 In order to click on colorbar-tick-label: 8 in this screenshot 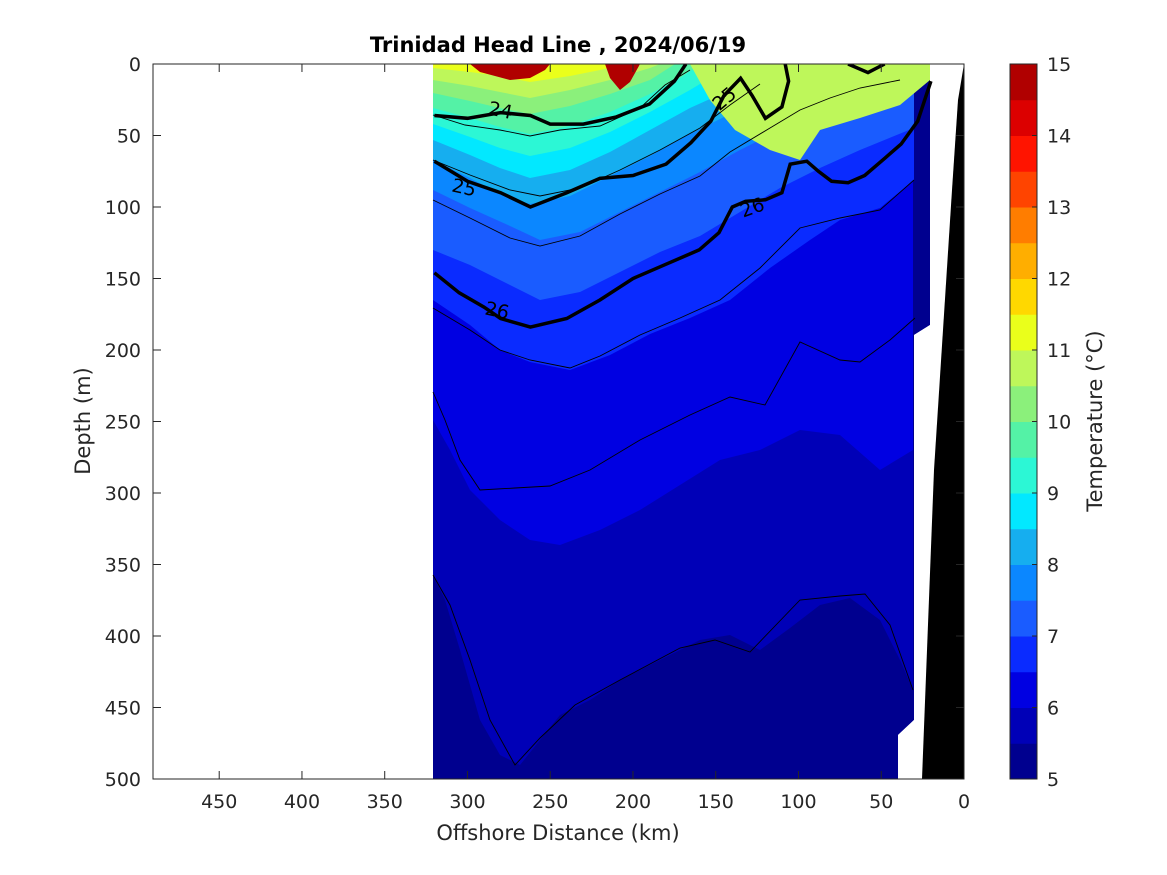, I will do `click(1053, 566)`.